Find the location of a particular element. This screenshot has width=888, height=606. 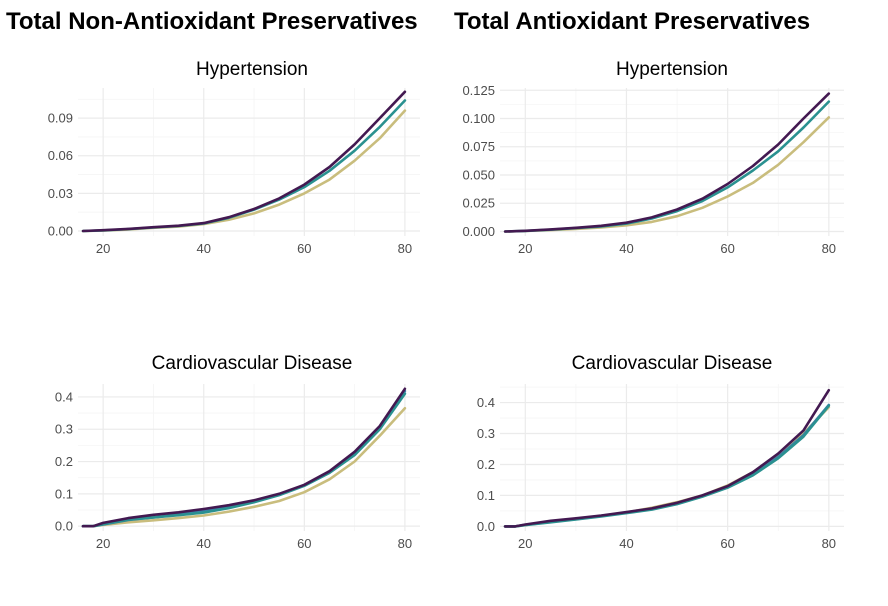

y-tick-label: 0.000 is located at coordinates (478, 231).